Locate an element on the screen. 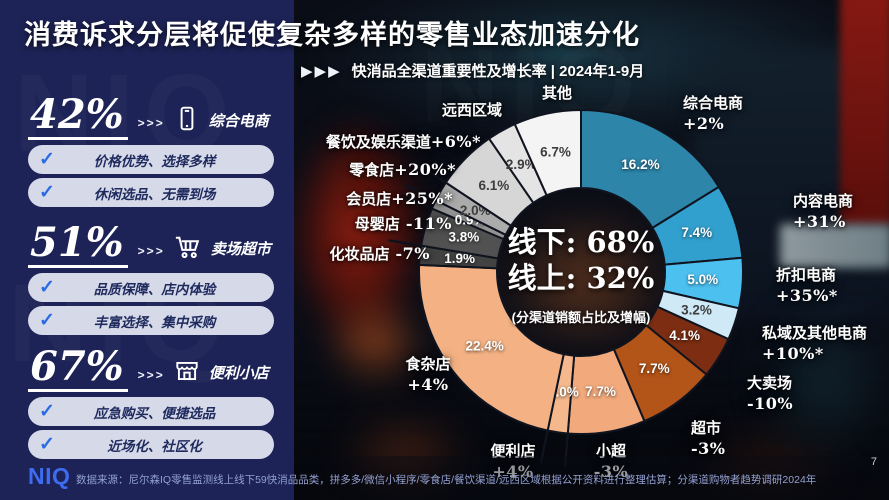 Image resolution: width=889 pixels, height=500 pixels. page-title: 消费诉求分层将促使复杂多样的零售业态加速分化 is located at coordinates (332, 35).